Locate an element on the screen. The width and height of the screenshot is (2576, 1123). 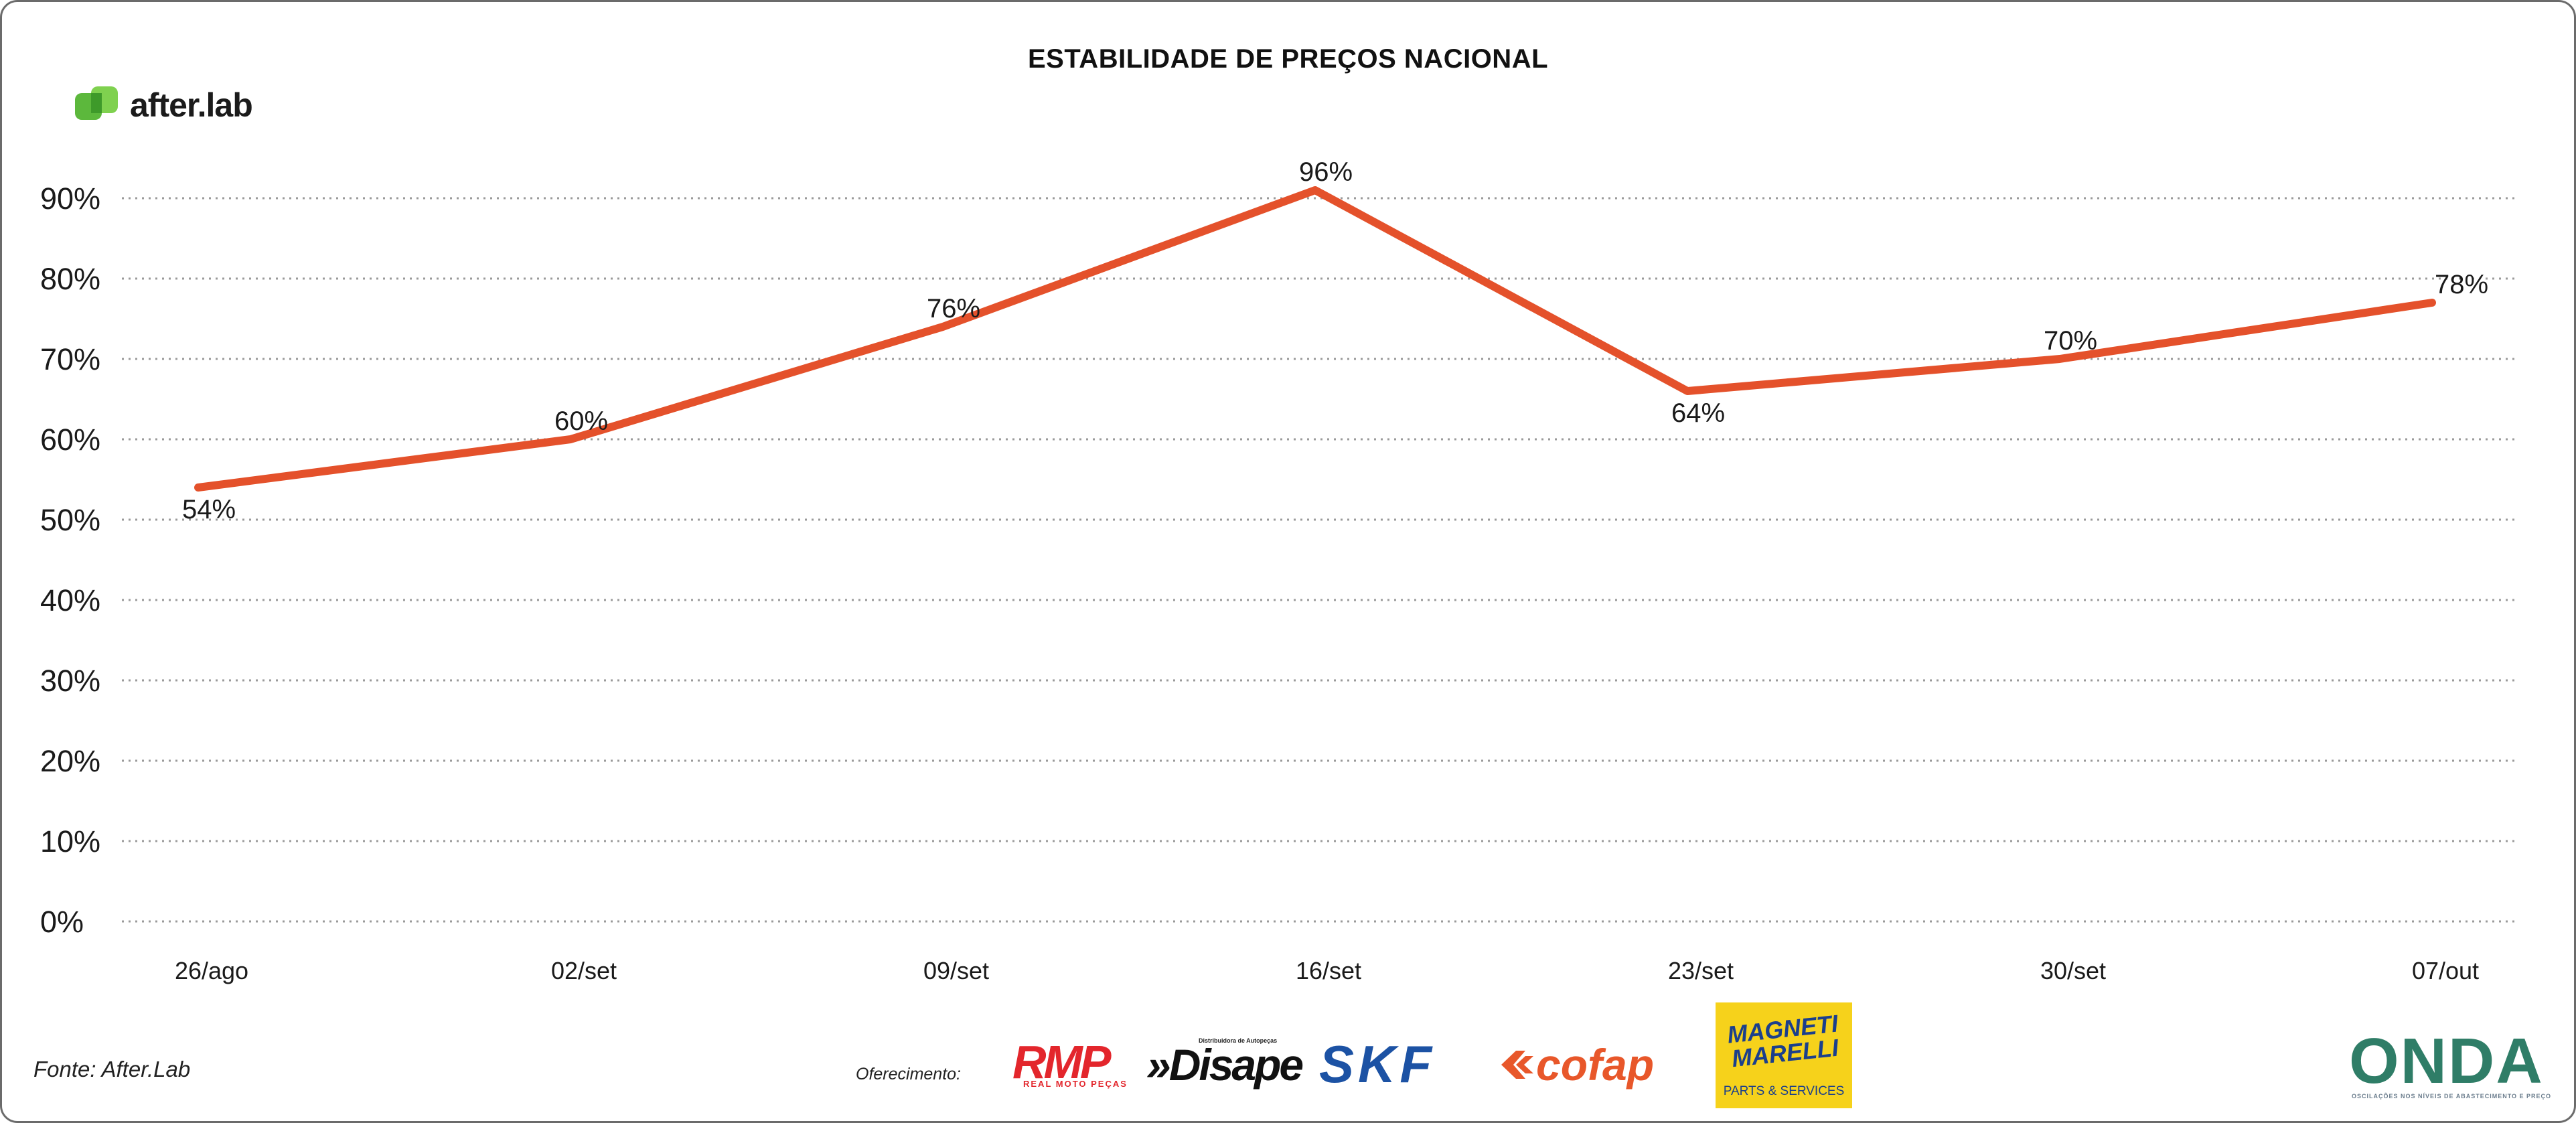
data-label: 78% is located at coordinates (2461, 284).